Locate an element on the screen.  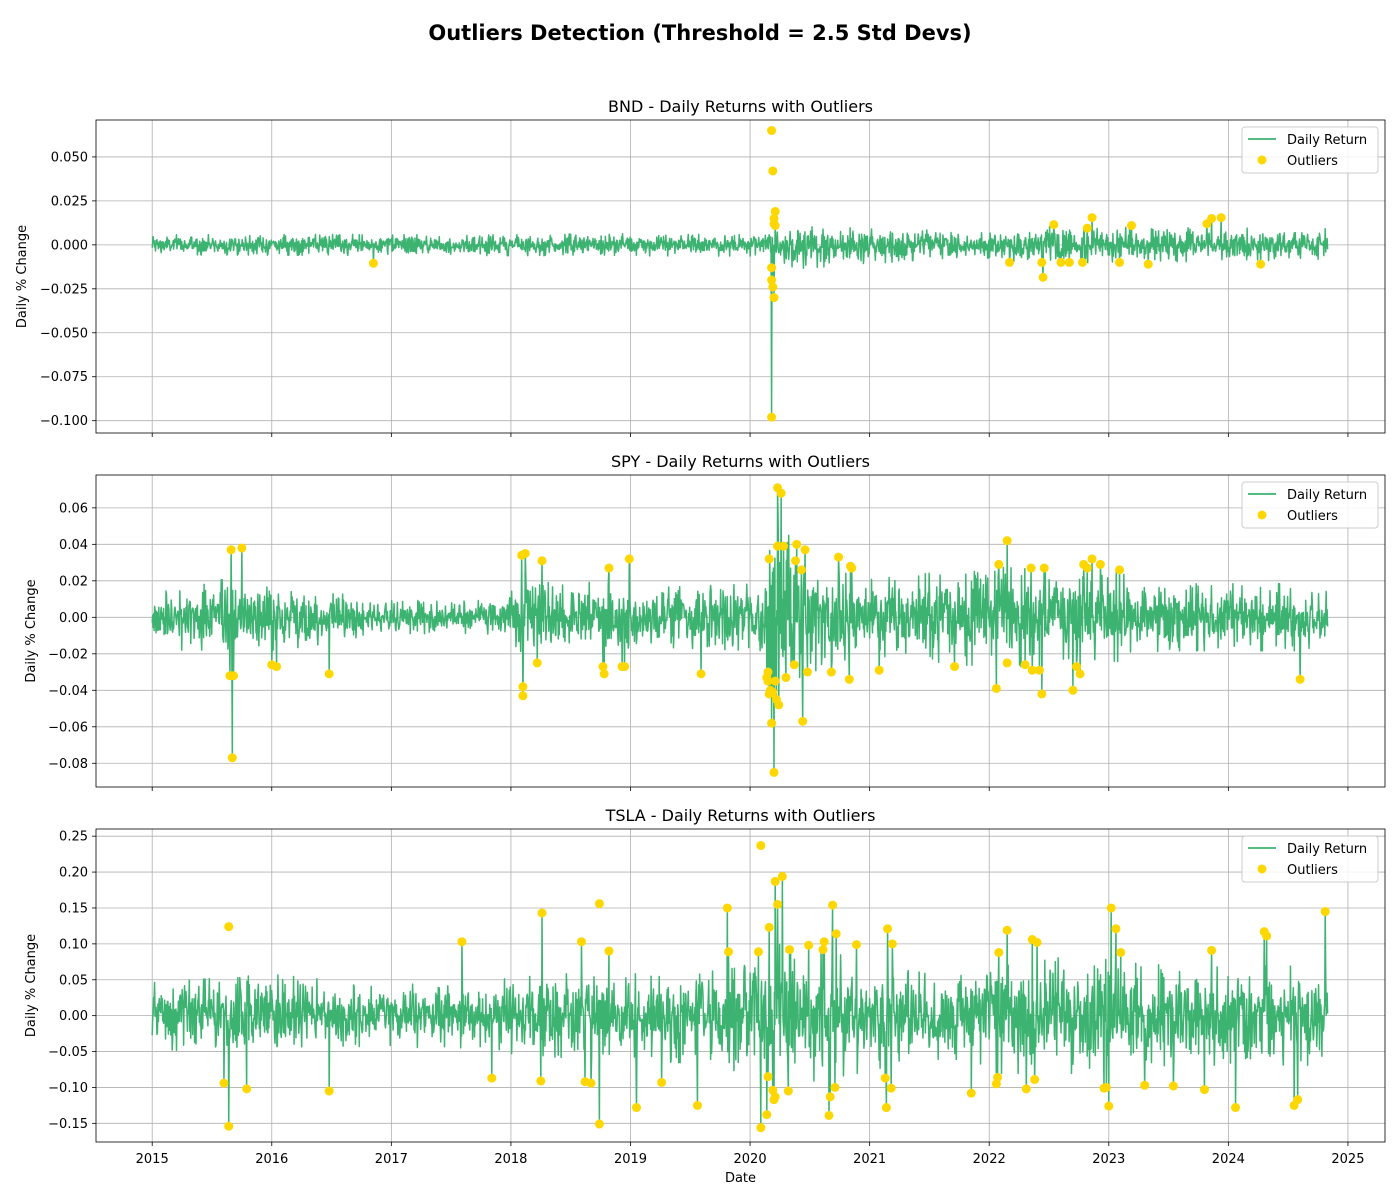
x-tick-label: 2015 is located at coordinates (152, 1159).